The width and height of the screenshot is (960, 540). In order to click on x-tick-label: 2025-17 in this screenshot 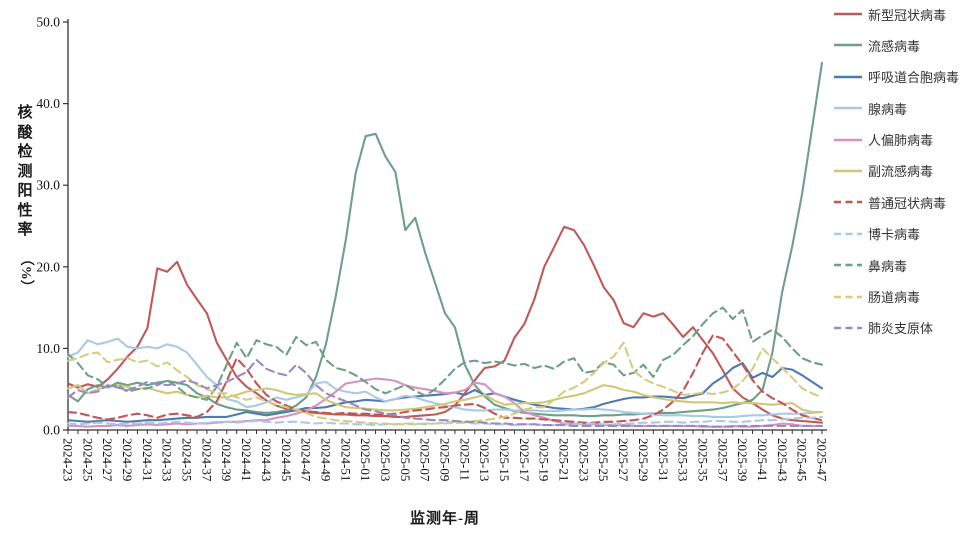, I will do `click(524, 460)`.